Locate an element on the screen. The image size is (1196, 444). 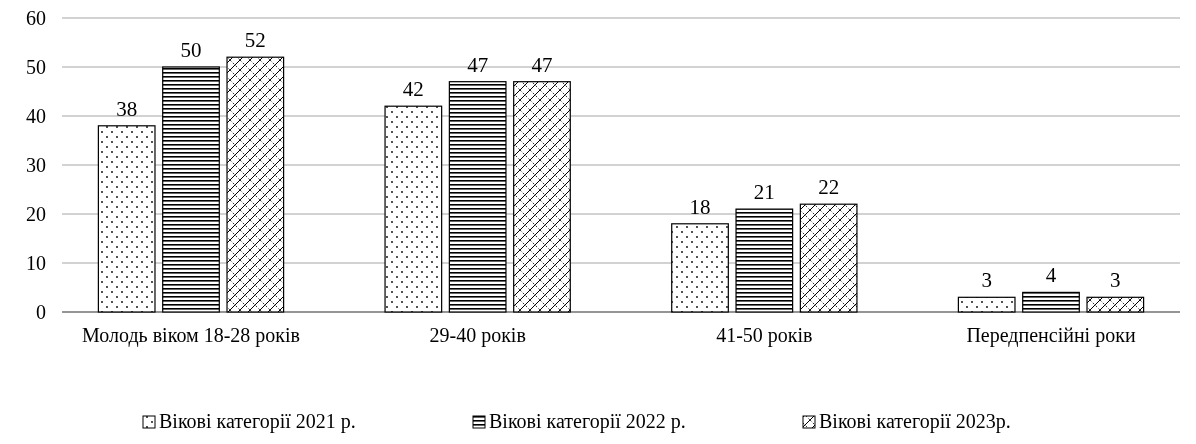
data-label: 50 is located at coordinates (191, 50).